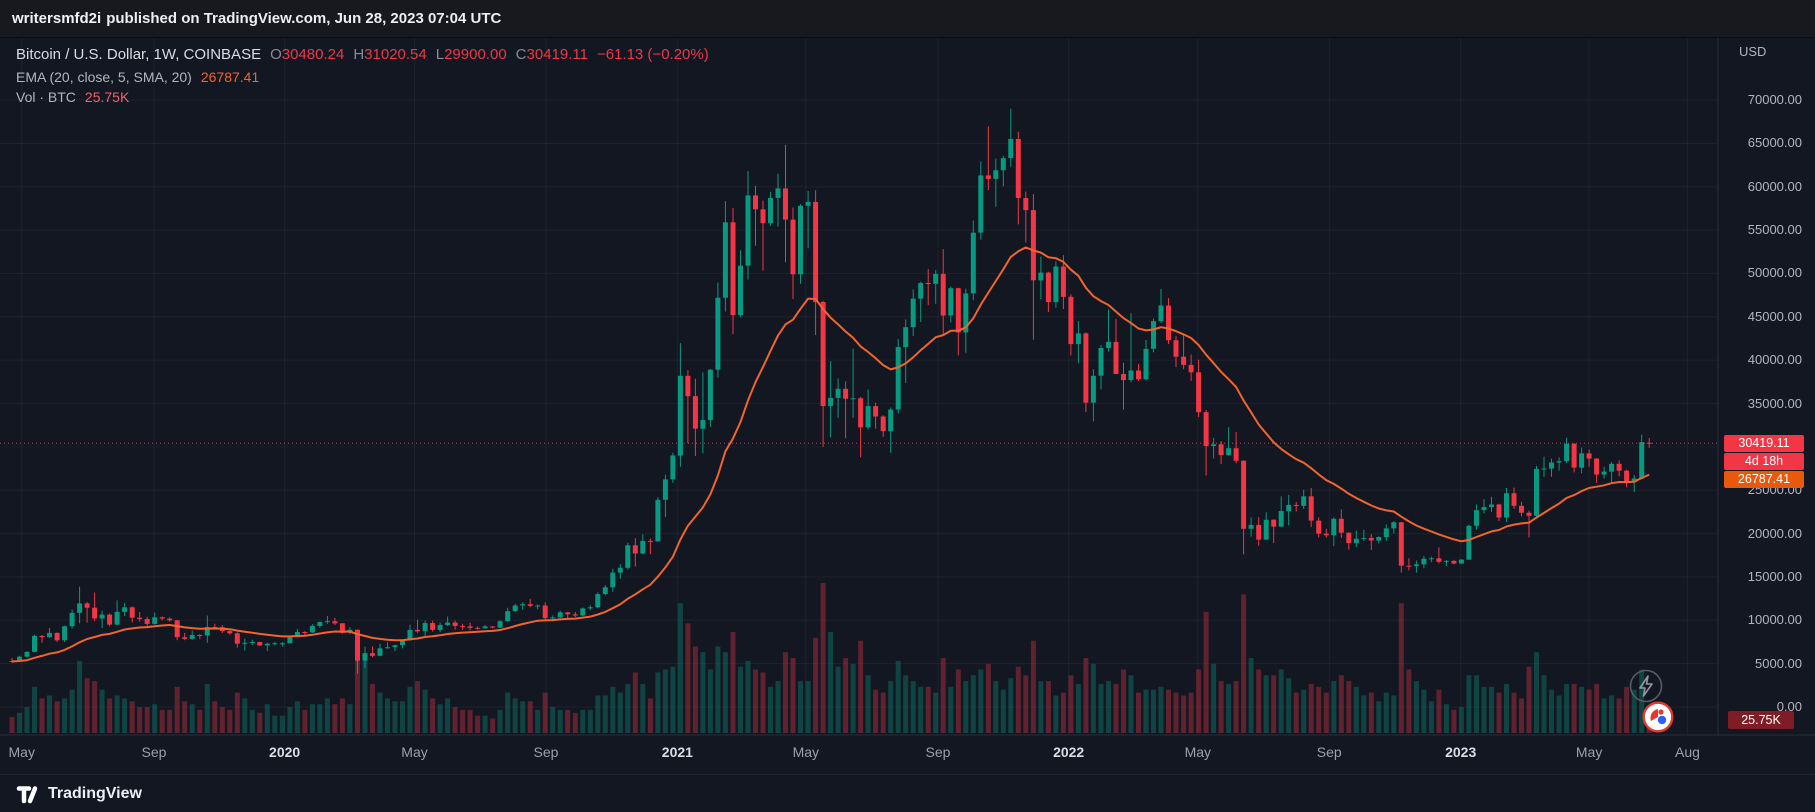  Describe the element at coordinates (139, 54) in the screenshot. I see `symbol-title: Bitcoin / U.S. Dollar, 1W, COINBASE` at that location.